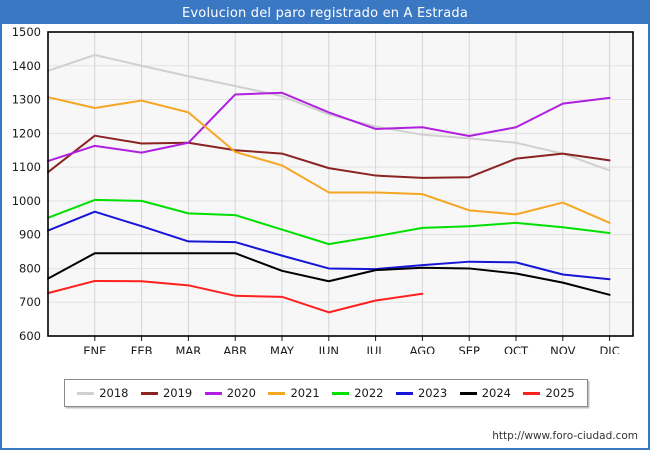  What do you see at coordinates (329, 274) in the screenshot?
I see `series-line-2024` at bounding box center [329, 274].